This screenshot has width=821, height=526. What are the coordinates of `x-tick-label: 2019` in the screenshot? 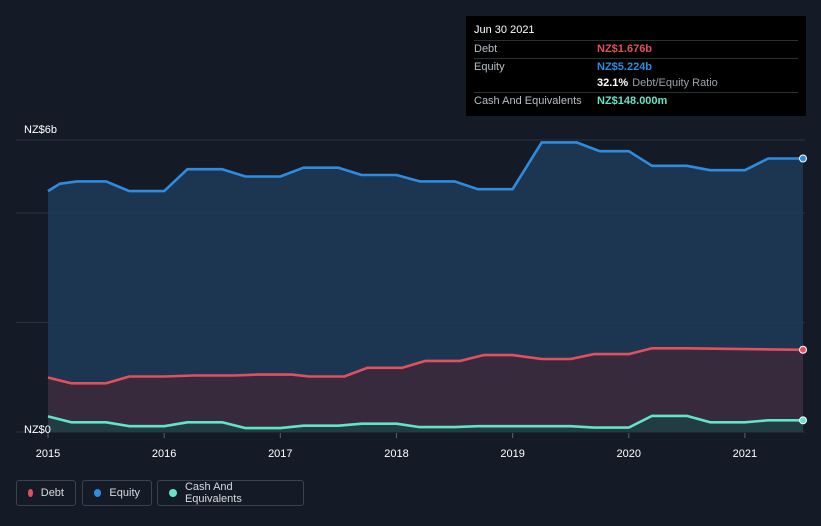 It's located at (512, 454).